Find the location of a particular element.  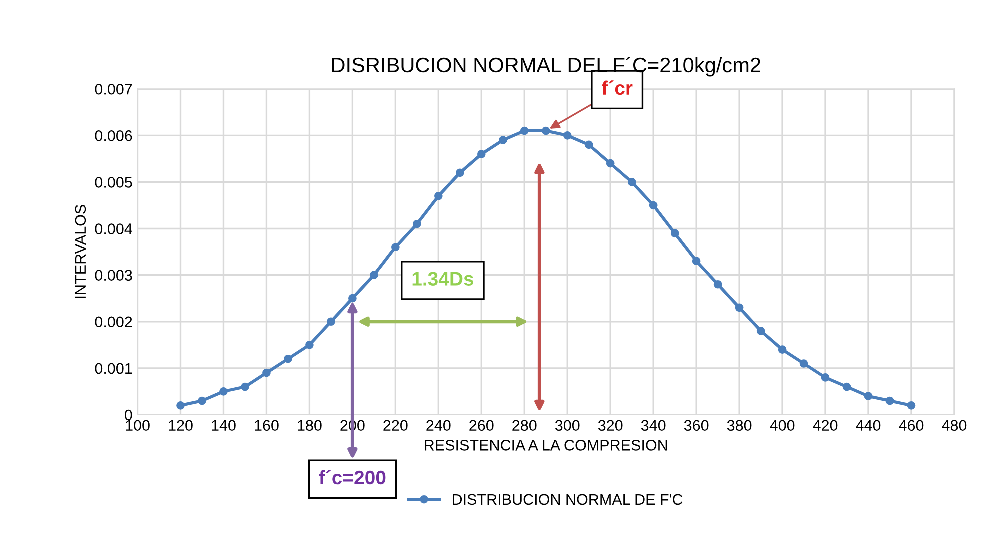

chart-title: DISRIBUCION NORMAL DEL F´C=210kg/cm2 is located at coordinates (546, 67).